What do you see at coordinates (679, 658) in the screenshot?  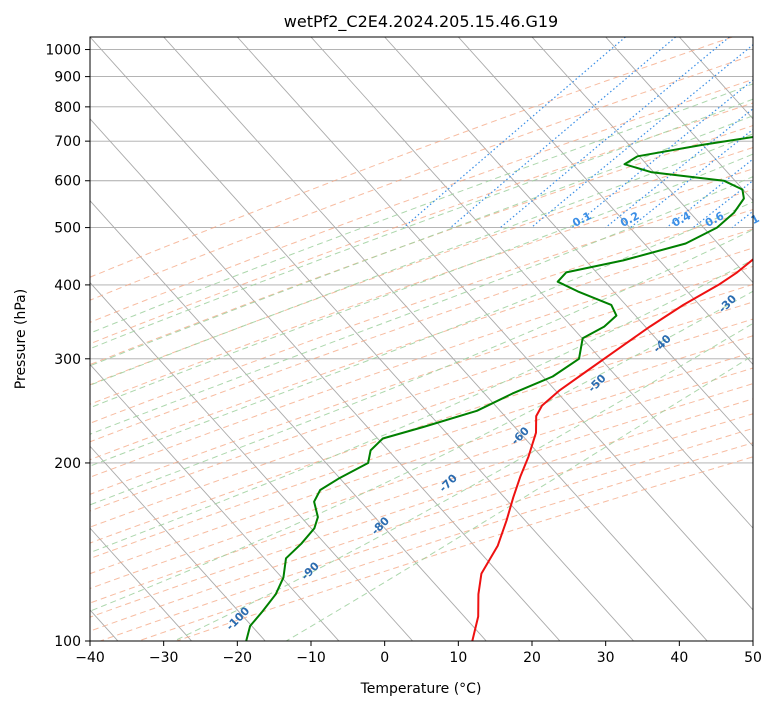 I see `x-tick-label: 40` at bounding box center [679, 658].